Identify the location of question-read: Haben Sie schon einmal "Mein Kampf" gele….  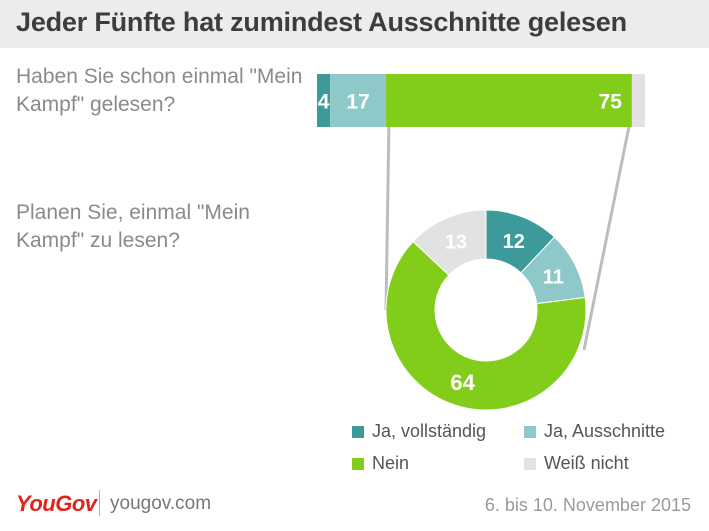
(159, 90).